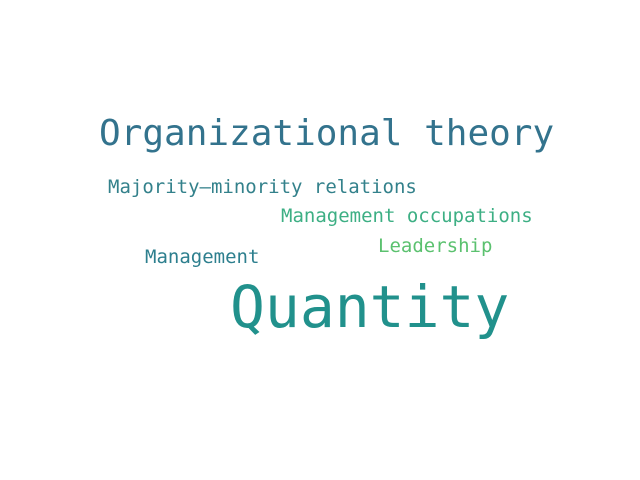  I want to click on word-majority-minority-relations: Majority–minority relations, so click(262, 187).